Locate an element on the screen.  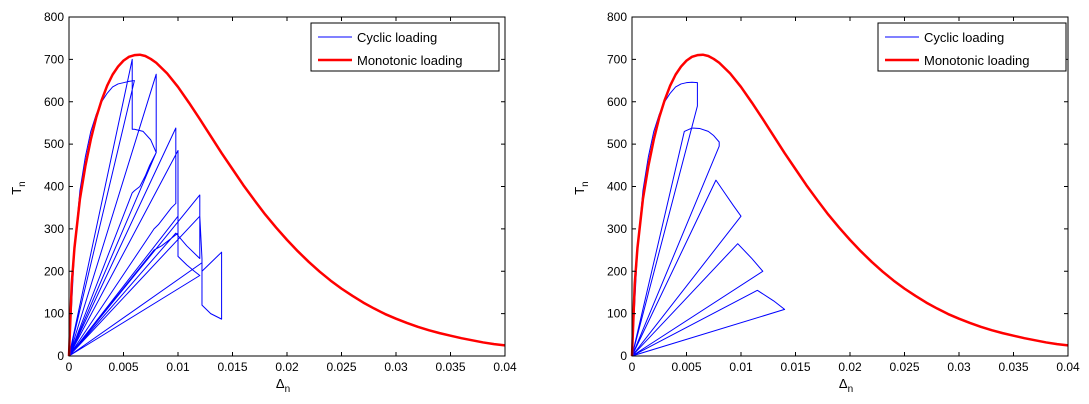
left-x-tick-label: 0.005 is located at coordinates (123, 367).